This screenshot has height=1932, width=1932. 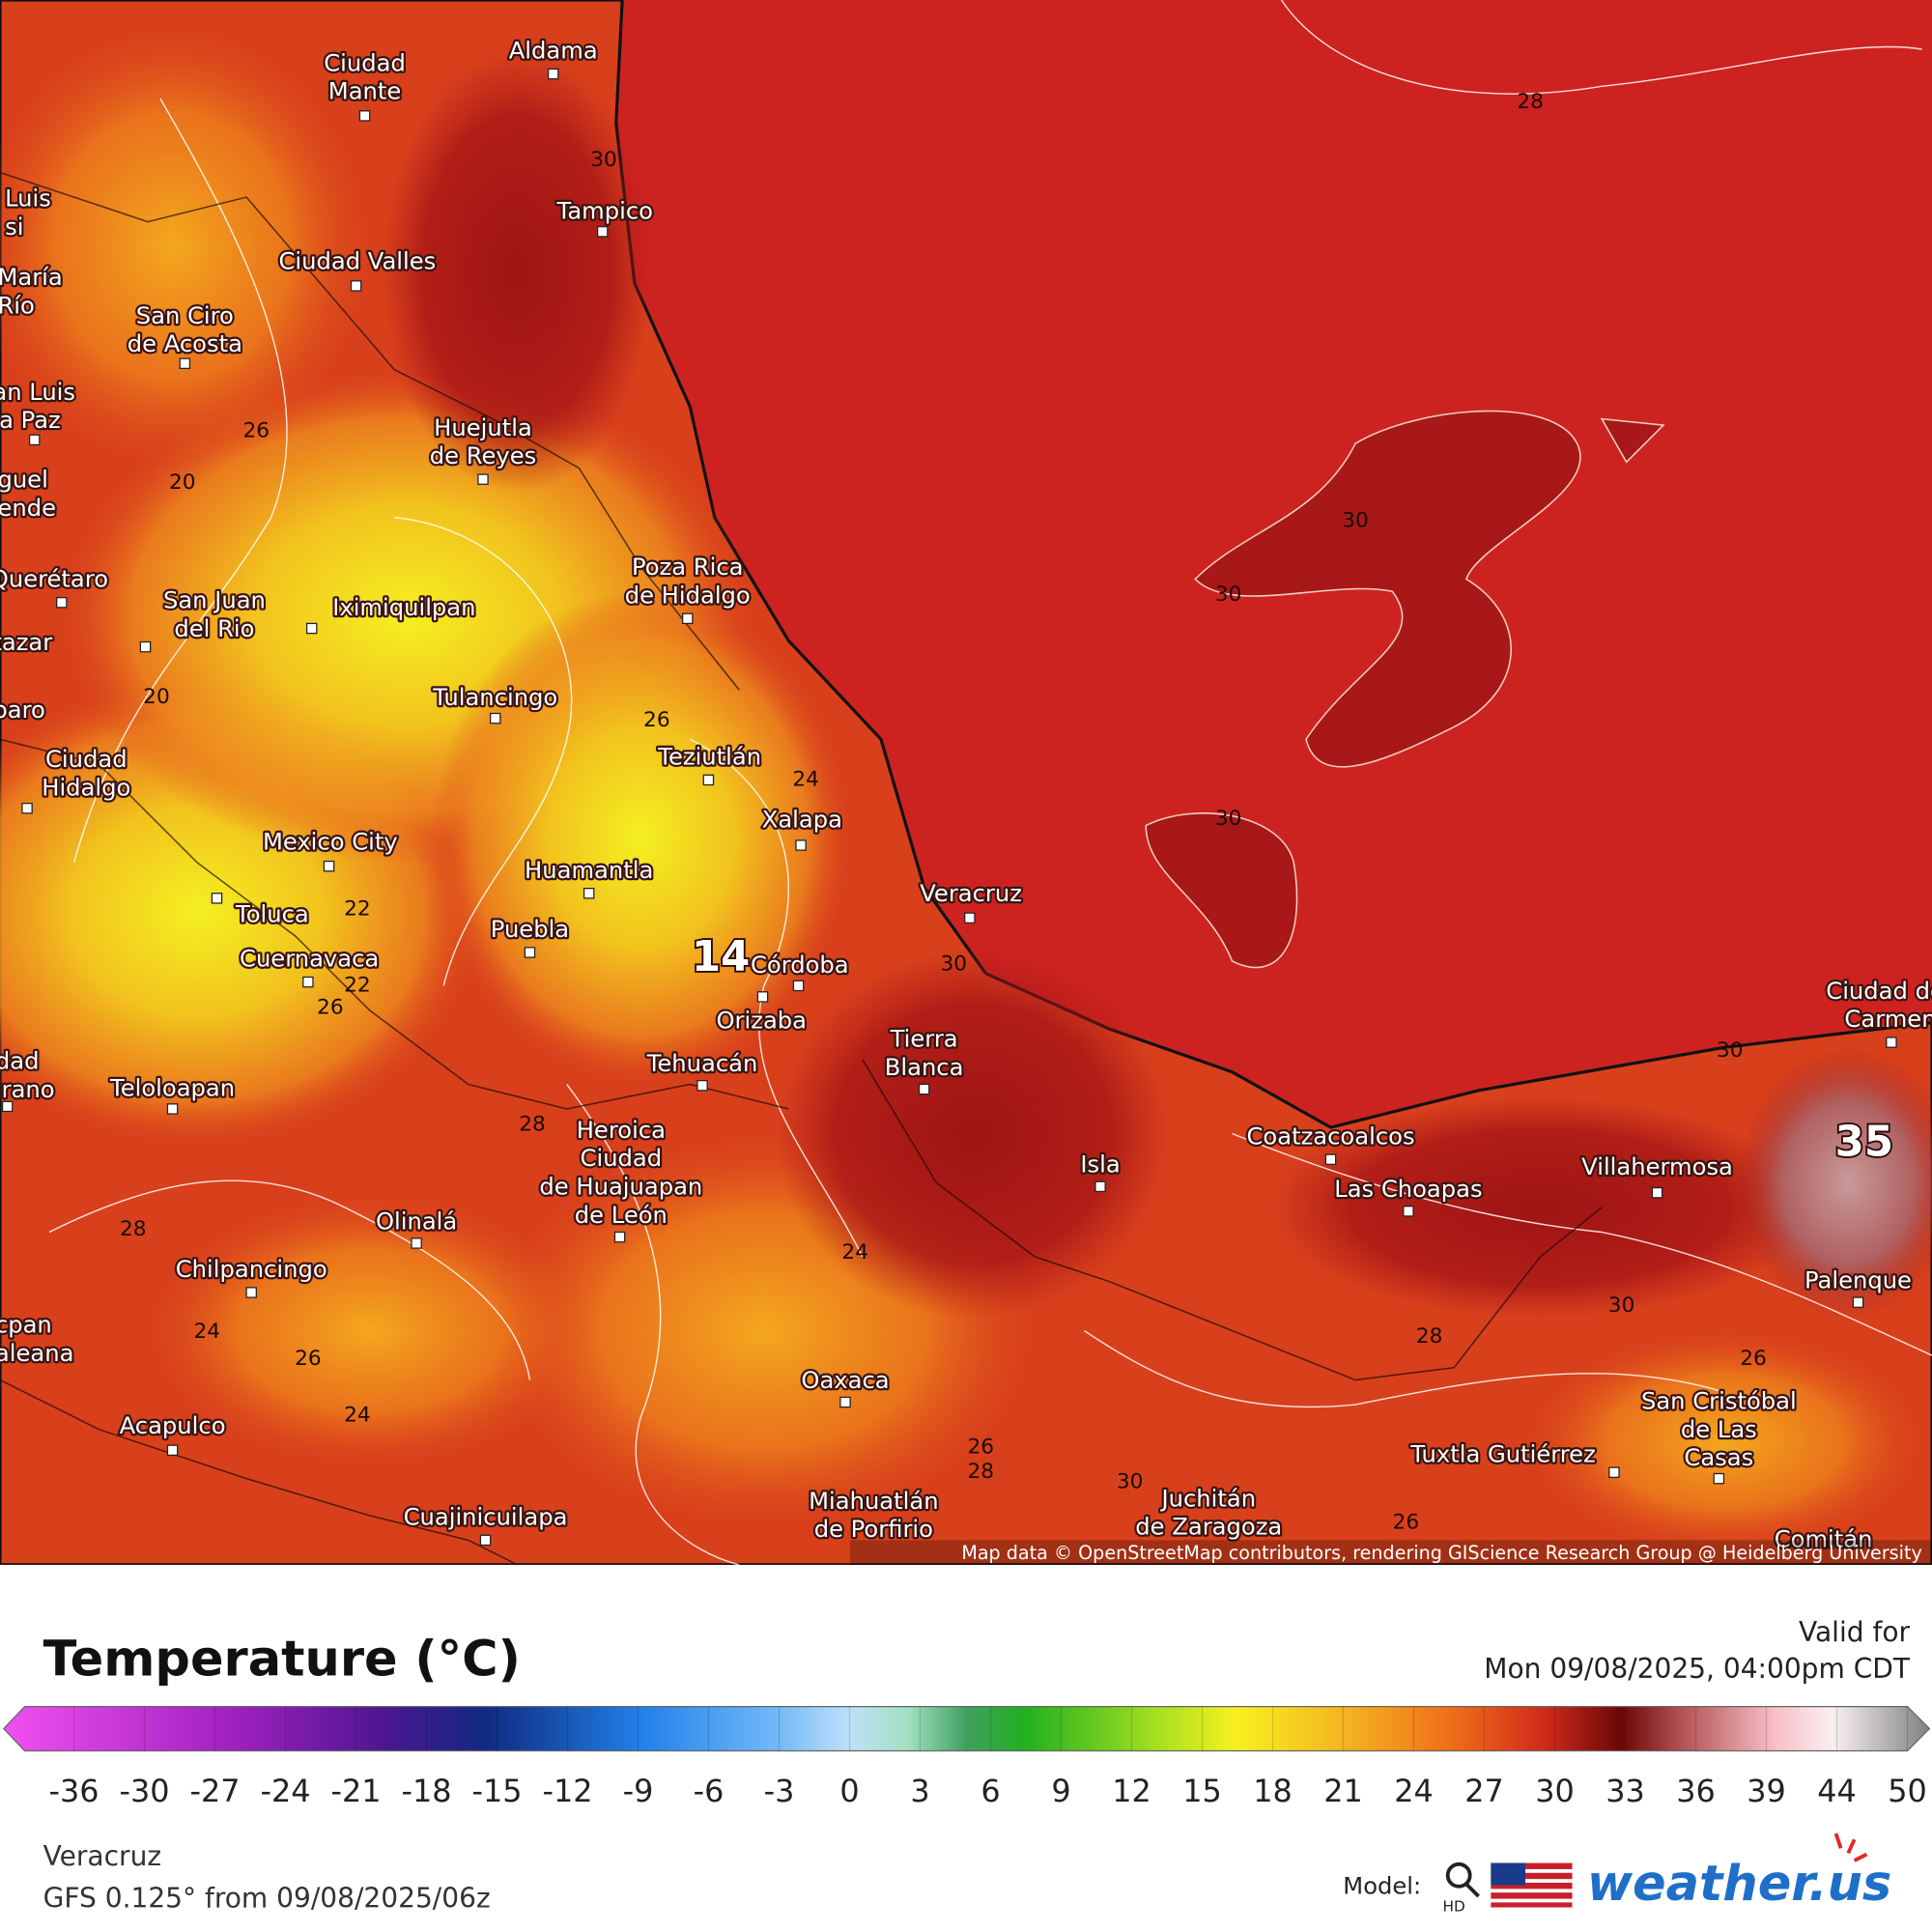 I want to click on city-label: Xalapa, so click(x=802, y=819).